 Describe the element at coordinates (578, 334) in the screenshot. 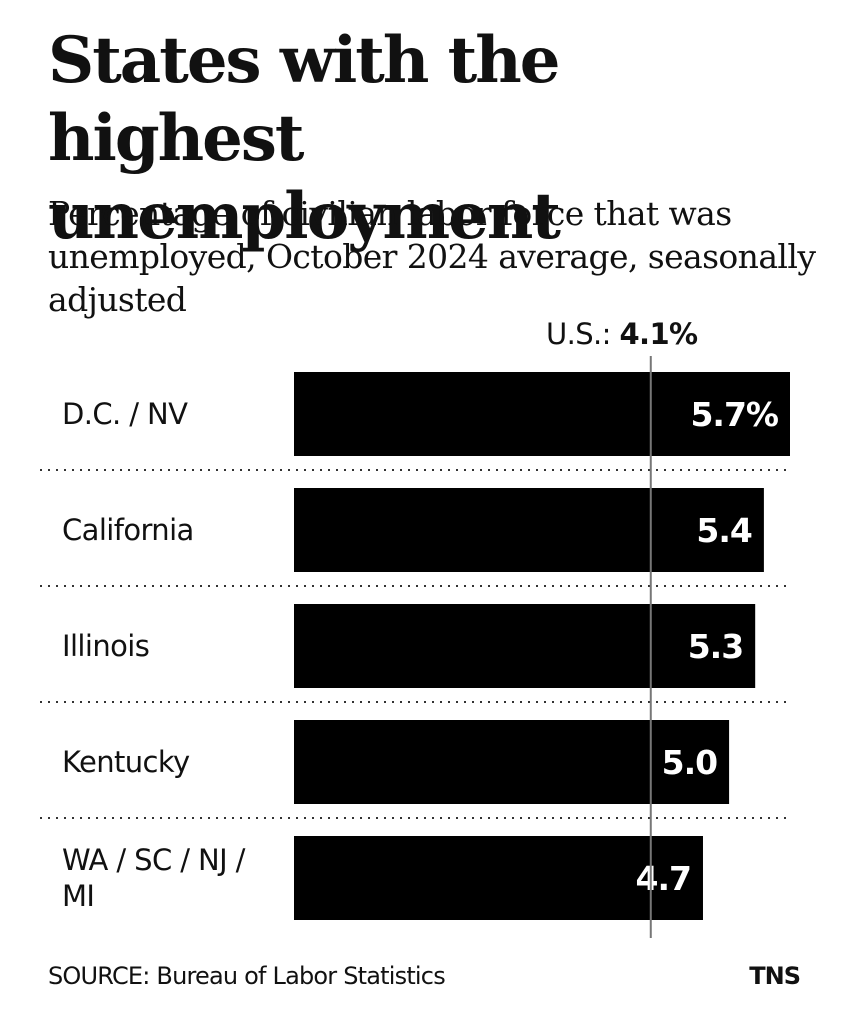

I see `us-reference-text: U.S.:` at that location.